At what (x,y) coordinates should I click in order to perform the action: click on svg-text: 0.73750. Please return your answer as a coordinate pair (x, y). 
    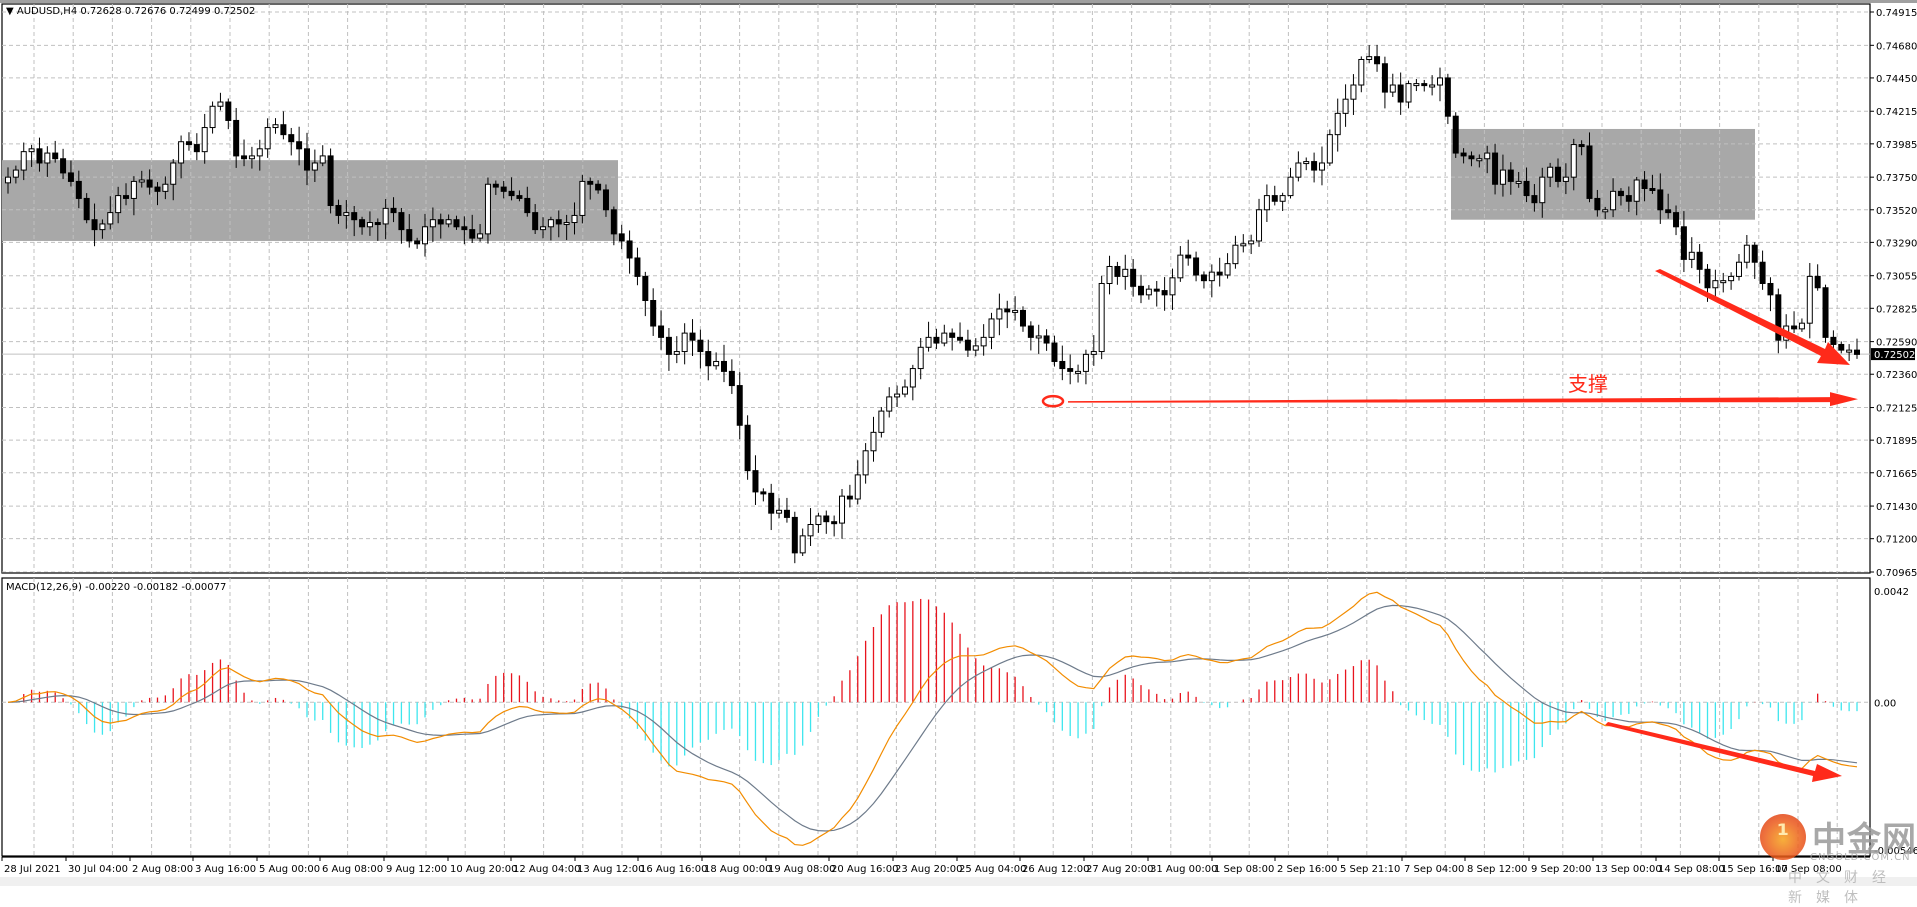
    Looking at the image, I should click on (1896, 178).